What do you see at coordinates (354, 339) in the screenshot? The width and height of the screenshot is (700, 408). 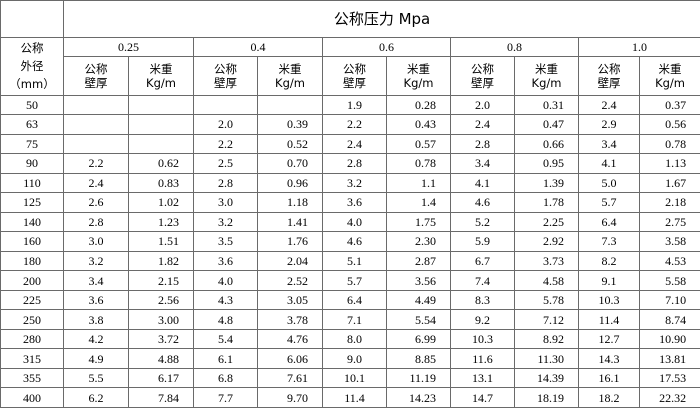 I see `value-cell: 8.0` at bounding box center [354, 339].